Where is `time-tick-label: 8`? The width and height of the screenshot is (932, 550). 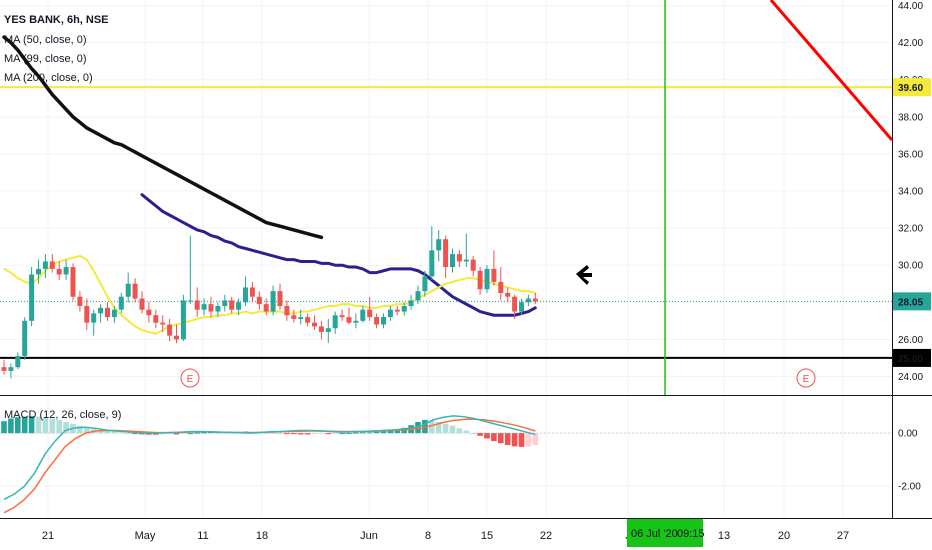 time-tick-label: 8 is located at coordinates (428, 536).